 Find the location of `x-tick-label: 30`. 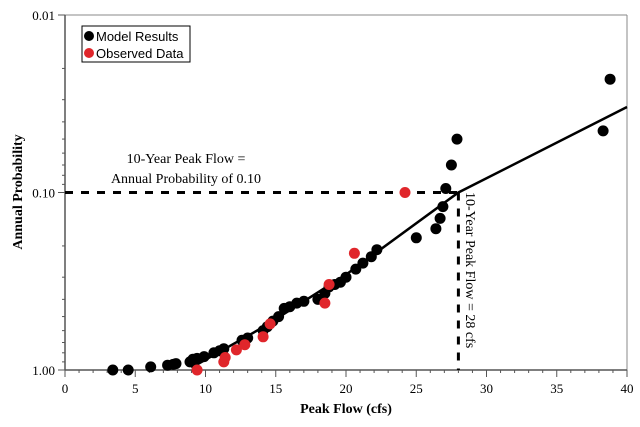

x-tick-label: 30 is located at coordinates (486, 388).